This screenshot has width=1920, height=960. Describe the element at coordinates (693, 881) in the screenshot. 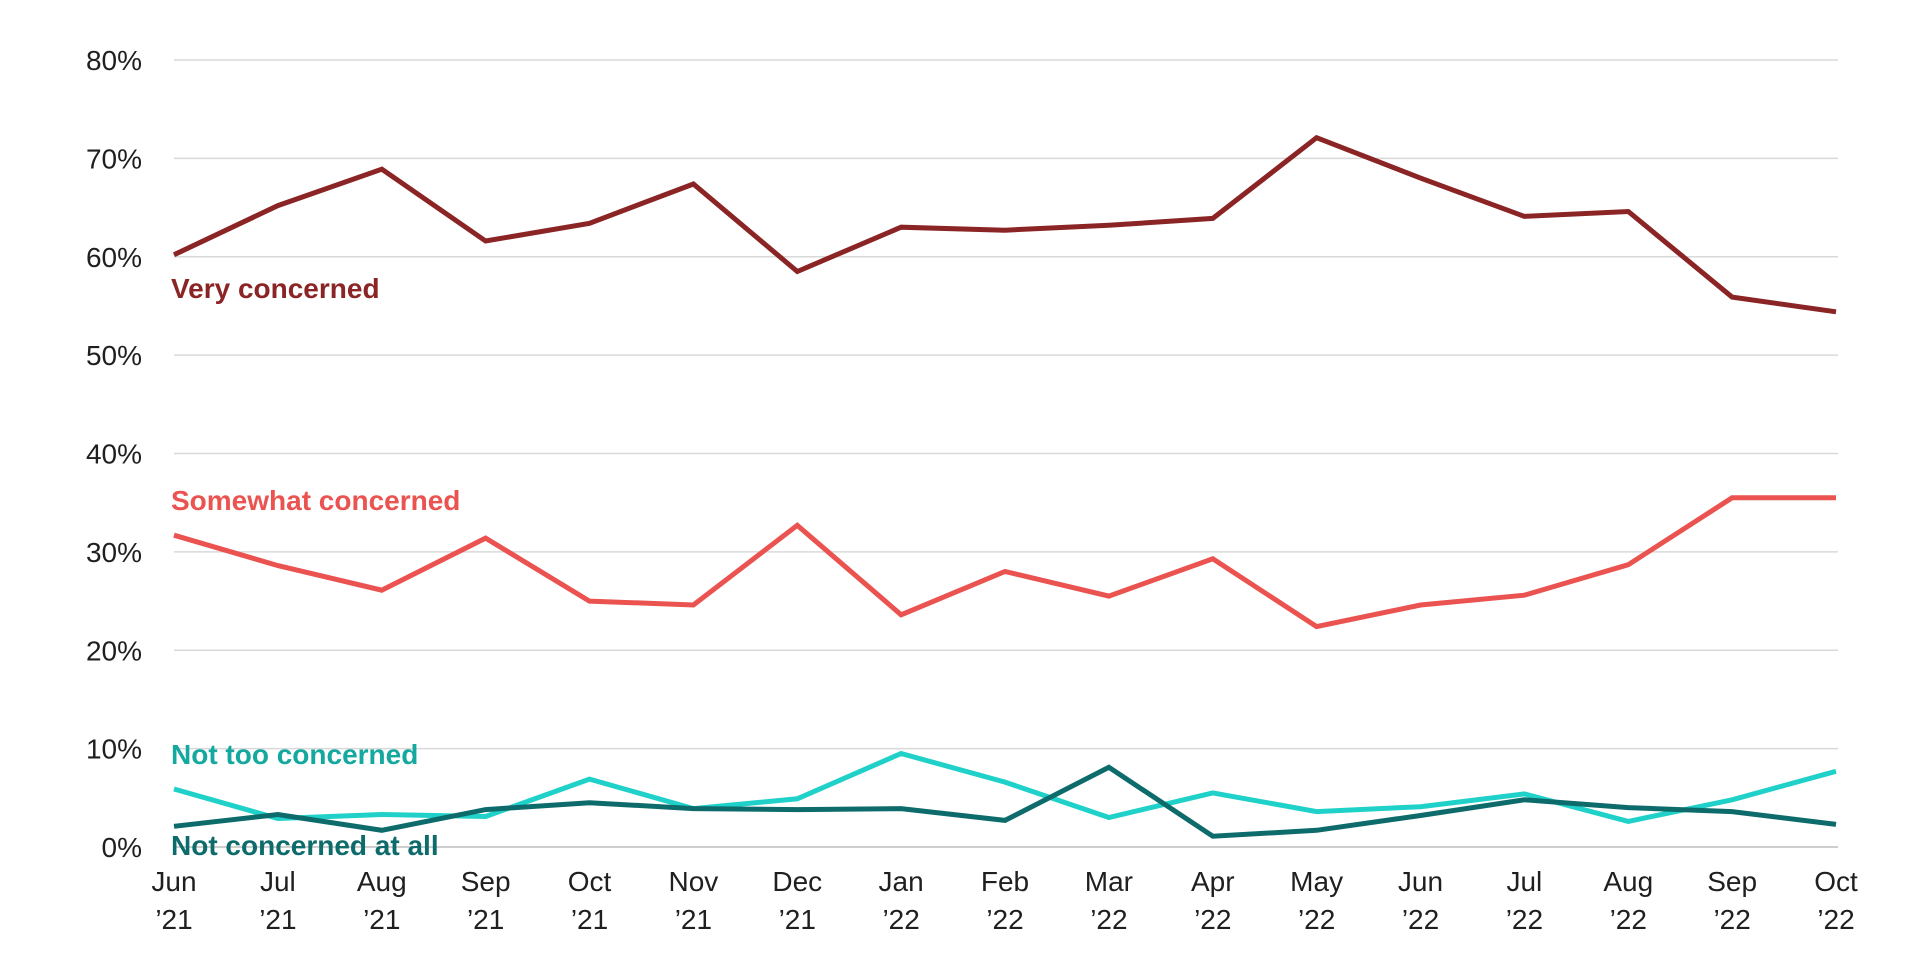

I see `x-tick-month: Nov` at that location.